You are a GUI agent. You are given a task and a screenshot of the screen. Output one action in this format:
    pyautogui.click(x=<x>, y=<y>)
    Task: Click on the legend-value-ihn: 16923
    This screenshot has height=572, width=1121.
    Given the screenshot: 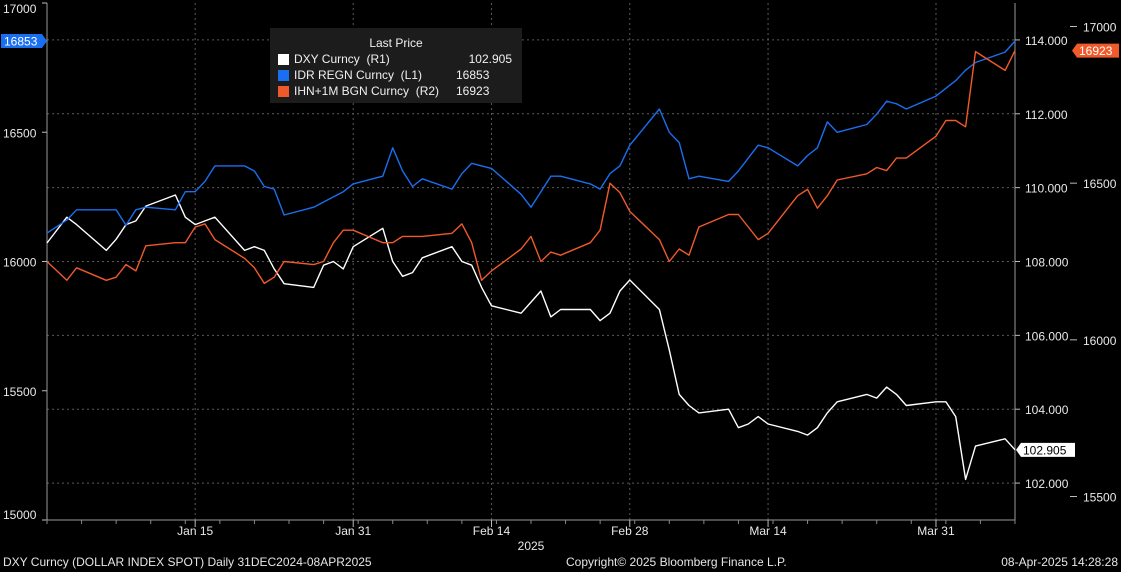 What is the action you would take?
    pyautogui.click(x=473, y=91)
    